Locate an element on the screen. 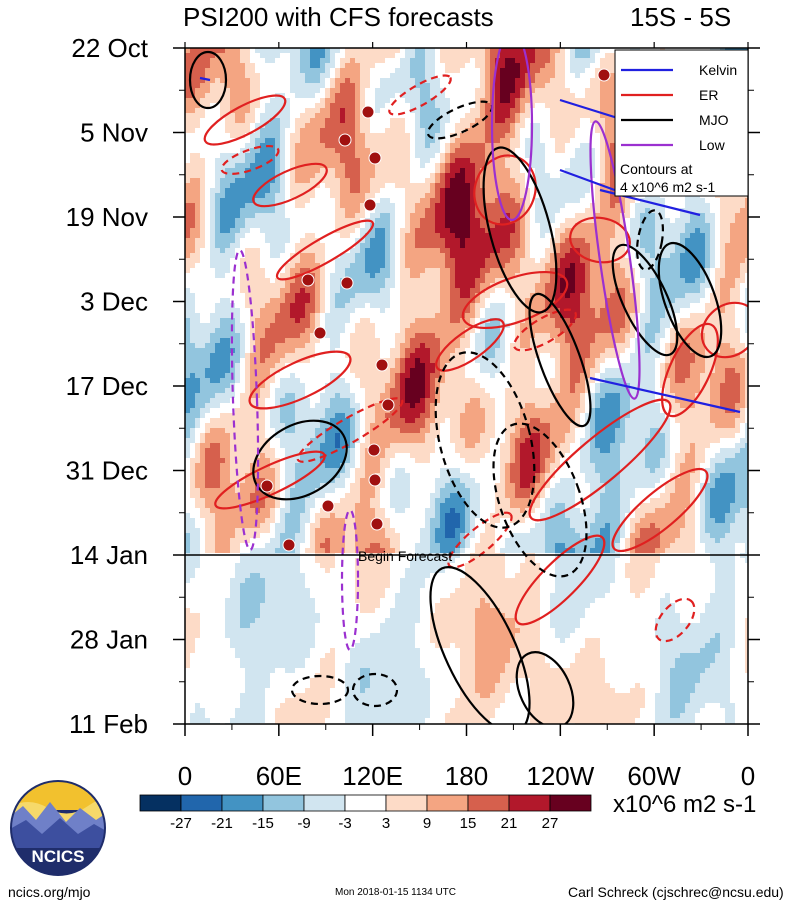 This screenshot has width=809, height=907. x-tick-label-4: 120W is located at coordinates (560, 776).